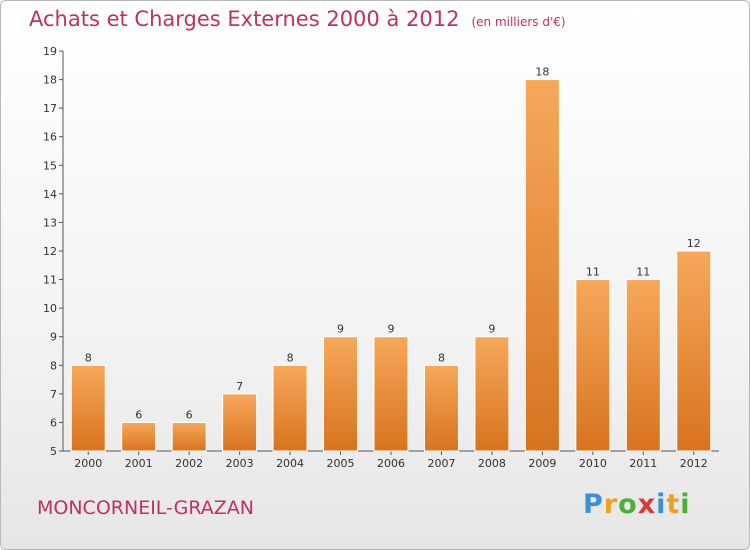 The image size is (750, 550). Describe the element at coordinates (694, 243) in the screenshot. I see `bar-value-label: 12` at that location.